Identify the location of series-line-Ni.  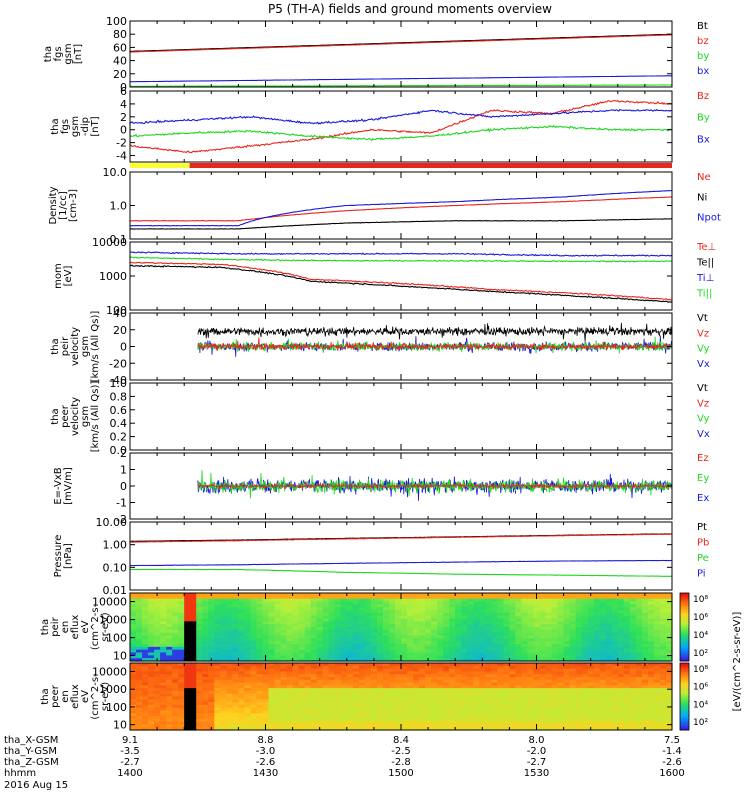
(401, 224).